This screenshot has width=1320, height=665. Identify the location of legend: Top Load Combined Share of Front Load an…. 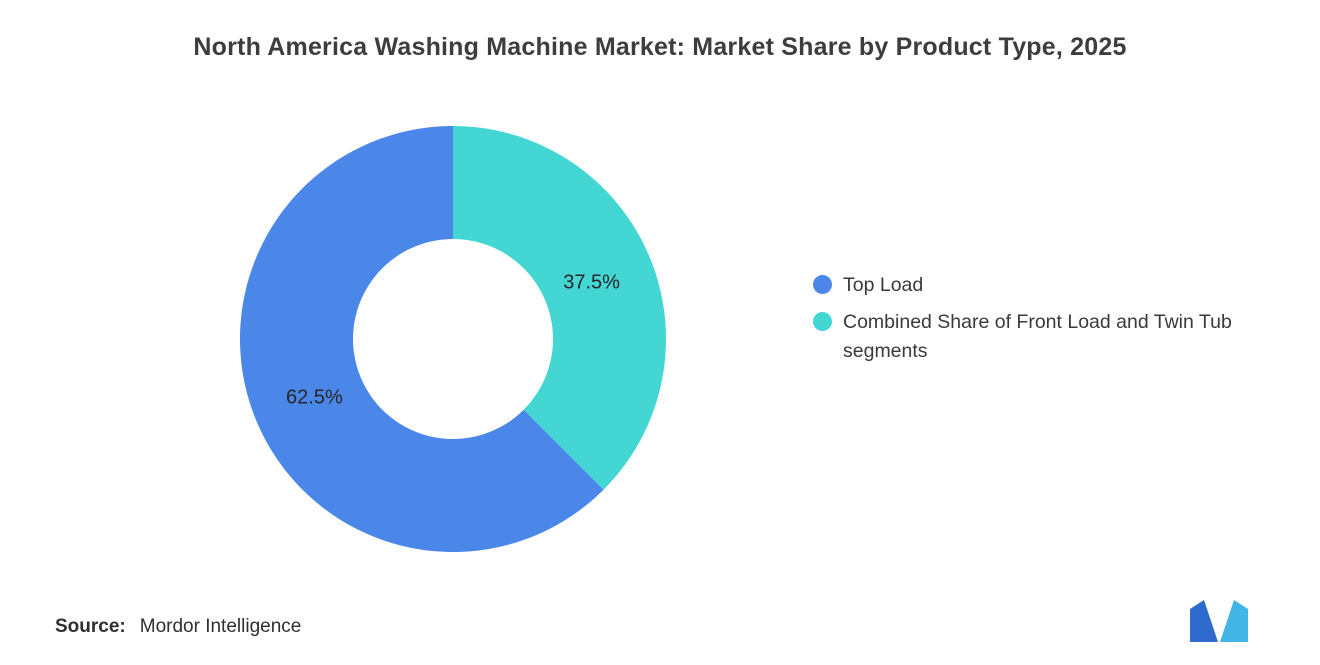
(1050, 318).